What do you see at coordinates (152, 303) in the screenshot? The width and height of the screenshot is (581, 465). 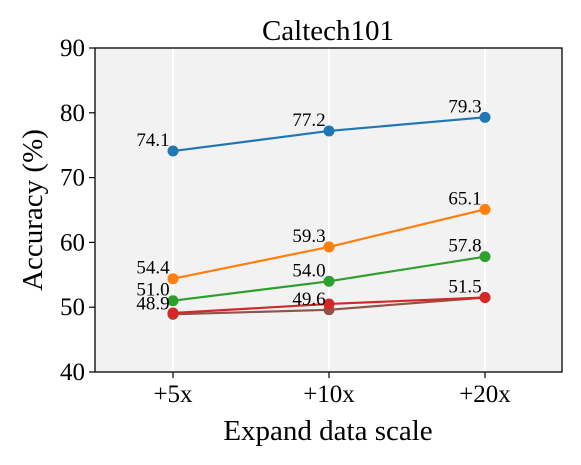 I see `data-label: 48.9` at bounding box center [152, 303].